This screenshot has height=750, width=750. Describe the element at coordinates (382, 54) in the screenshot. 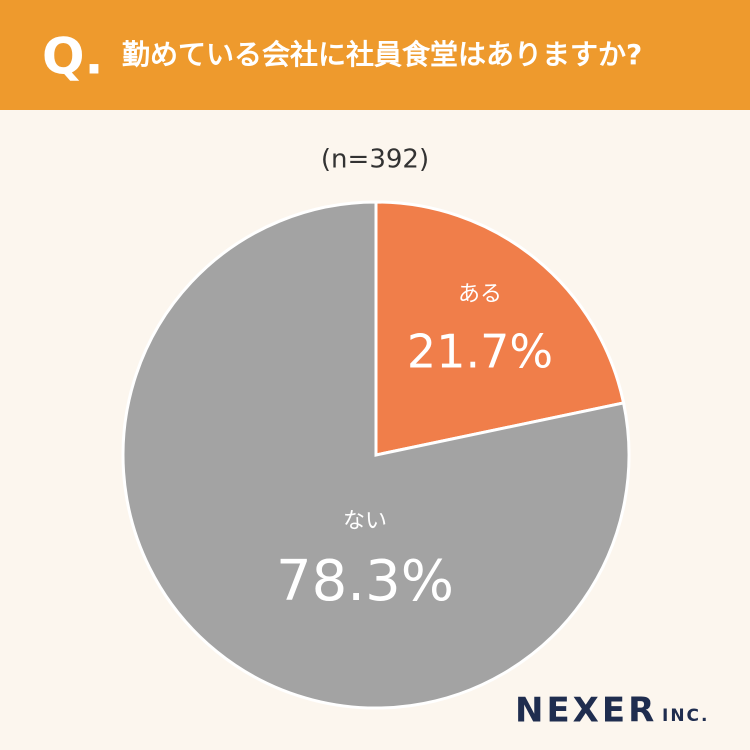

I see `chart-title: 勤めている会社に社員食堂はありますか?` at that location.